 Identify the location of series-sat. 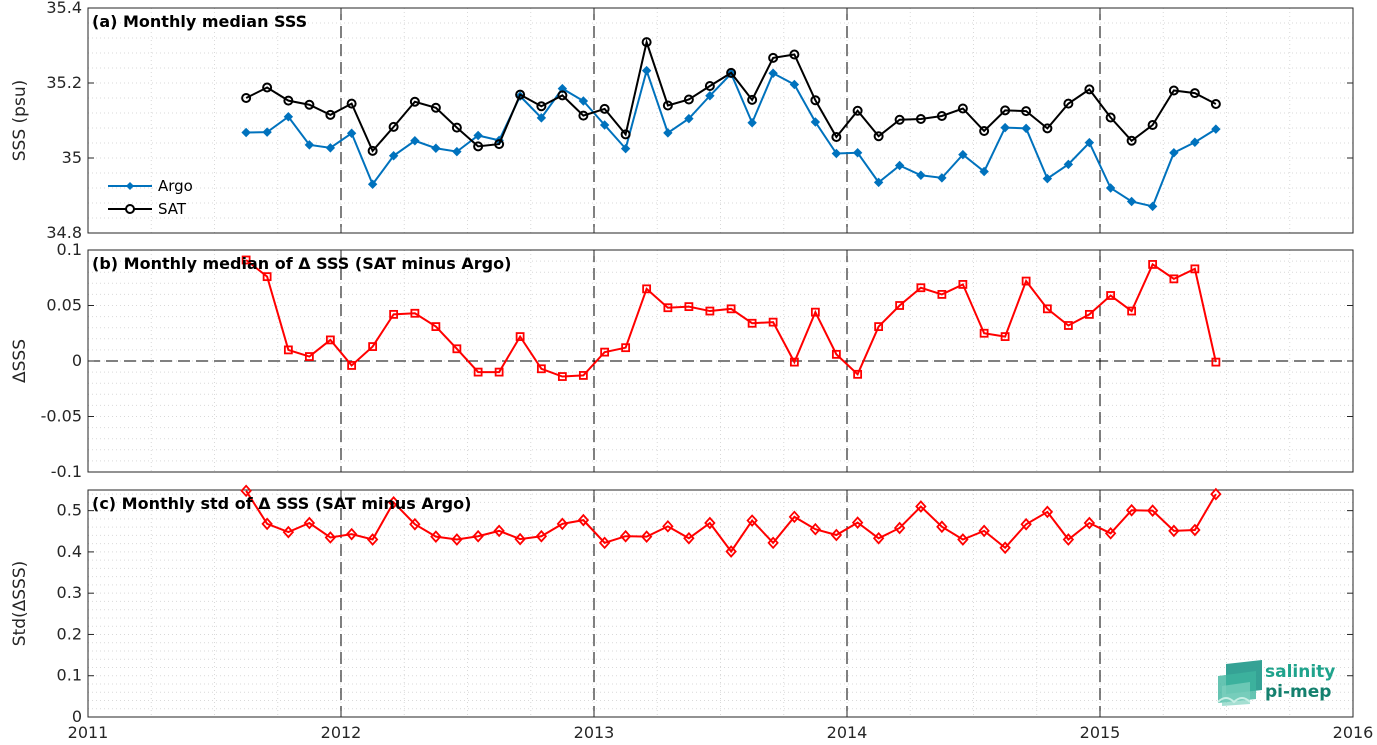
(731, 96).